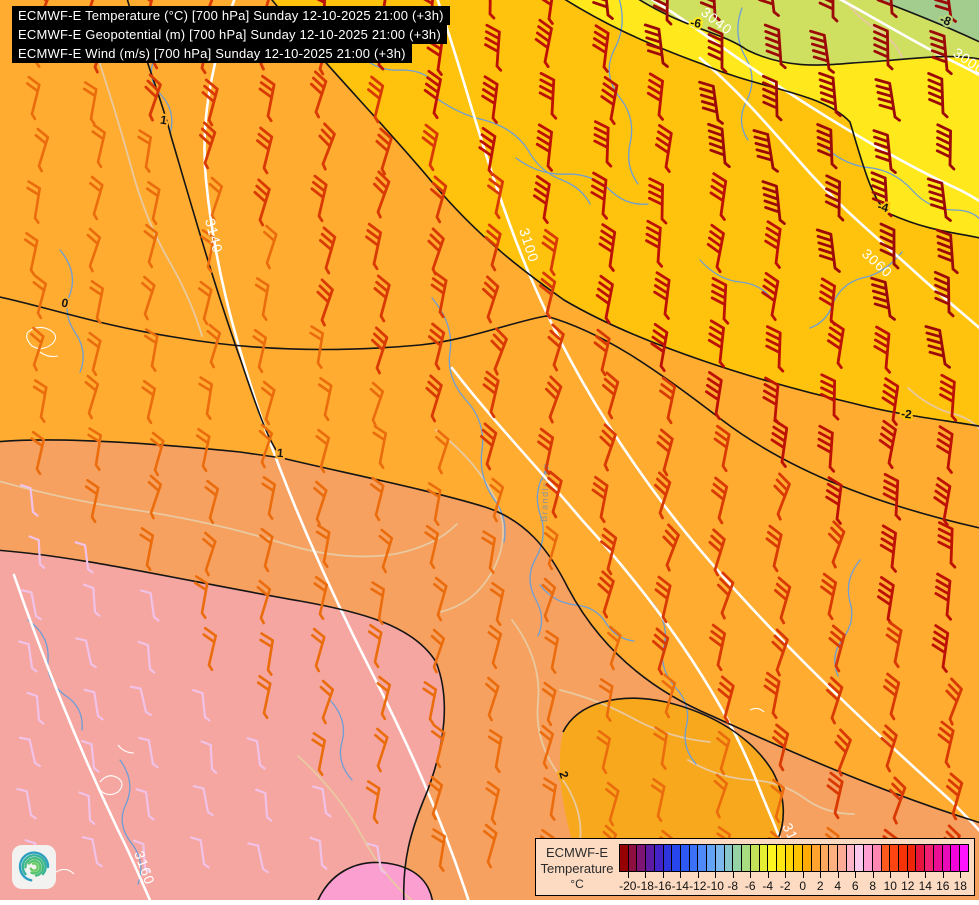  I want to click on white-border-mark, so click(126, 749).